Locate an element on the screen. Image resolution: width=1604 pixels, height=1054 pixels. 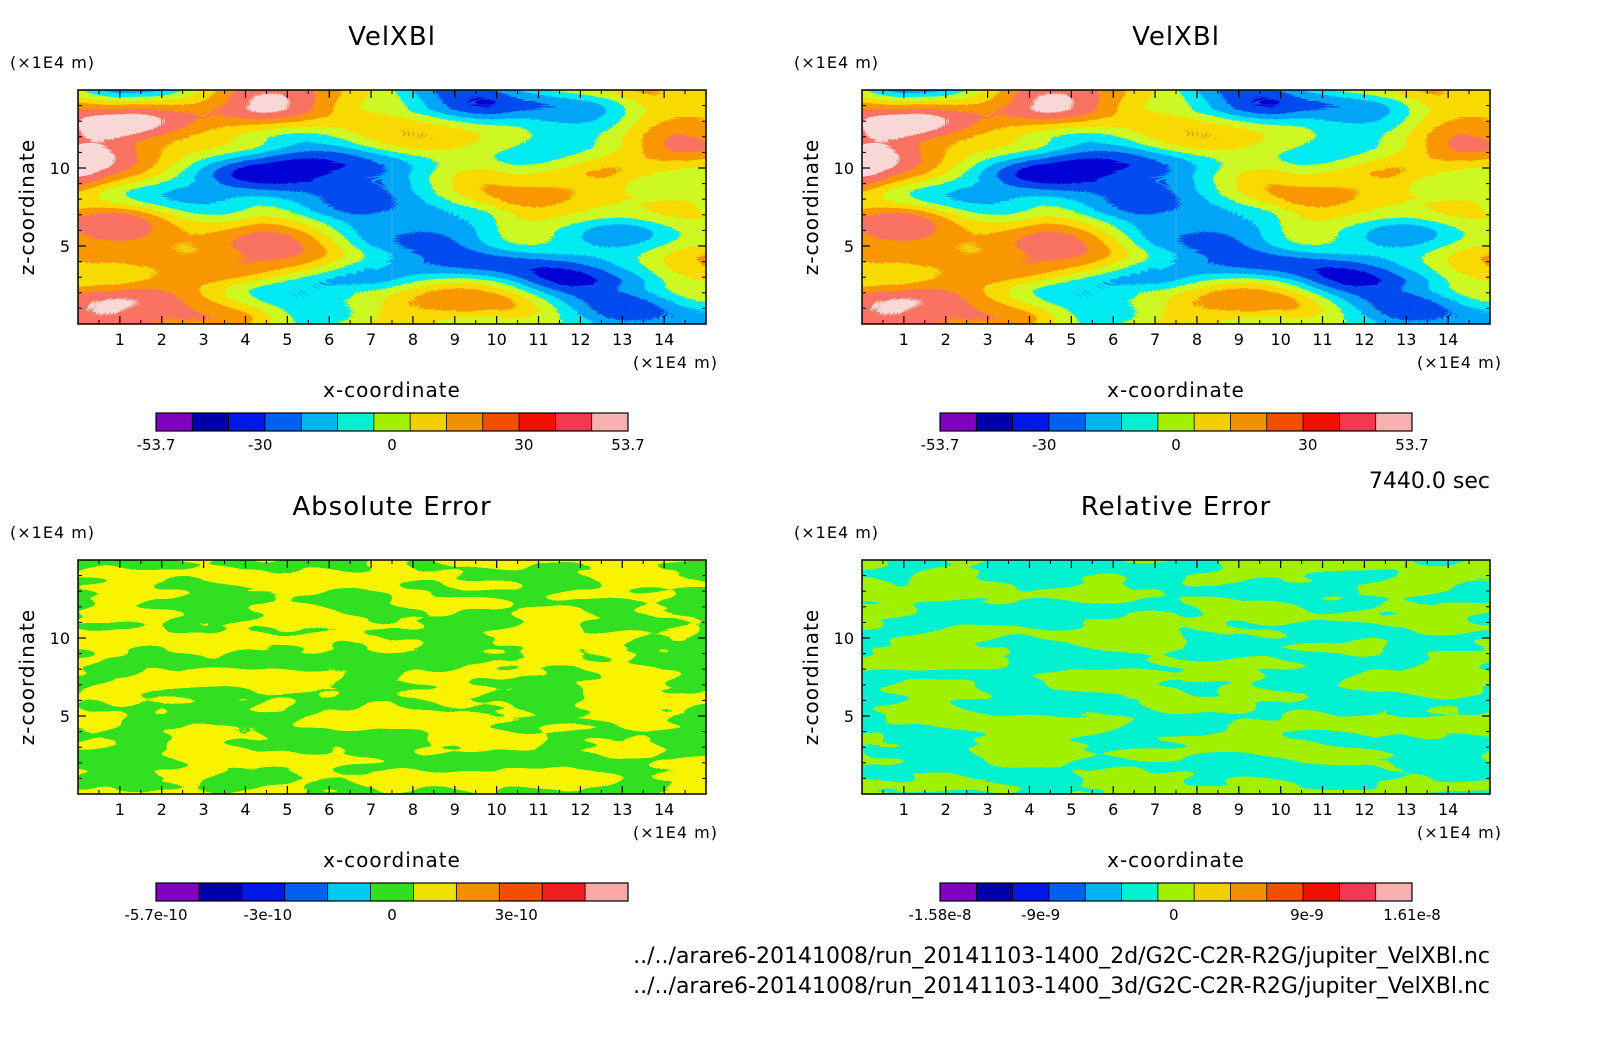
x-tick-label: 8 is located at coordinates (413, 809).